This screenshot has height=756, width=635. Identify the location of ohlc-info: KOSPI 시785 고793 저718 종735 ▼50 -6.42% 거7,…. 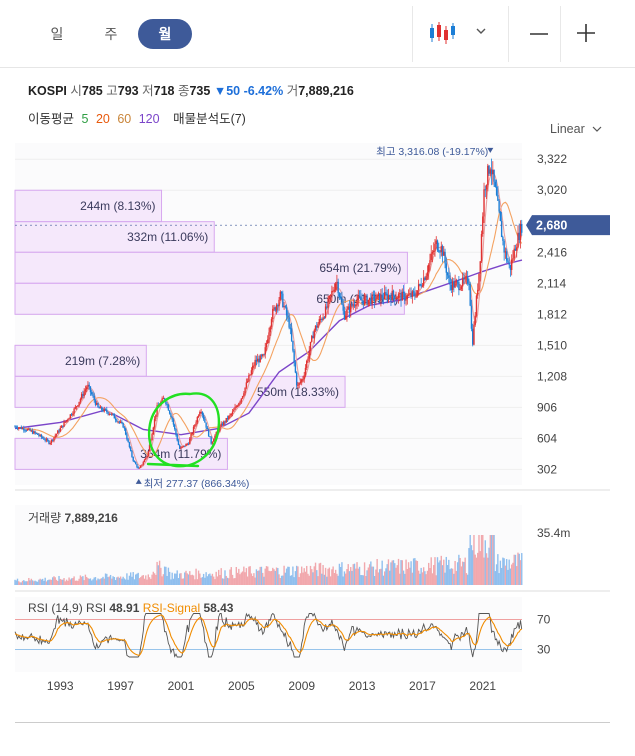
(191, 89).